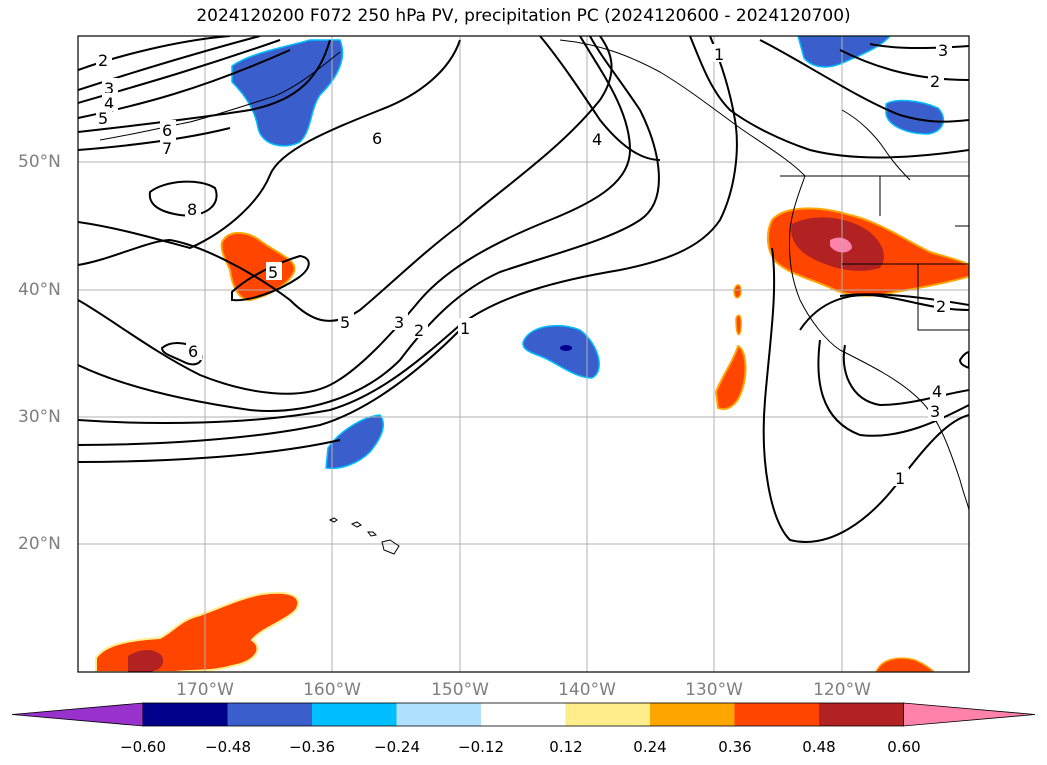  I want to click on colorbar-frame, so click(523, 714).